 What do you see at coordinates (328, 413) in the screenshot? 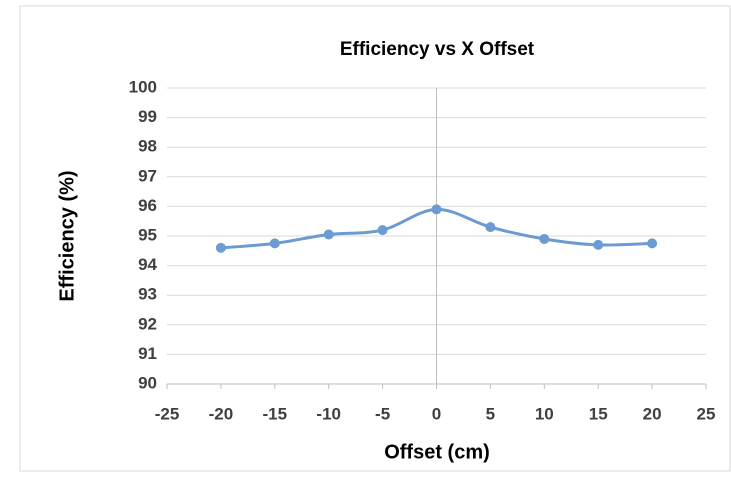
I see `x-tick-label: -10` at bounding box center [328, 413].